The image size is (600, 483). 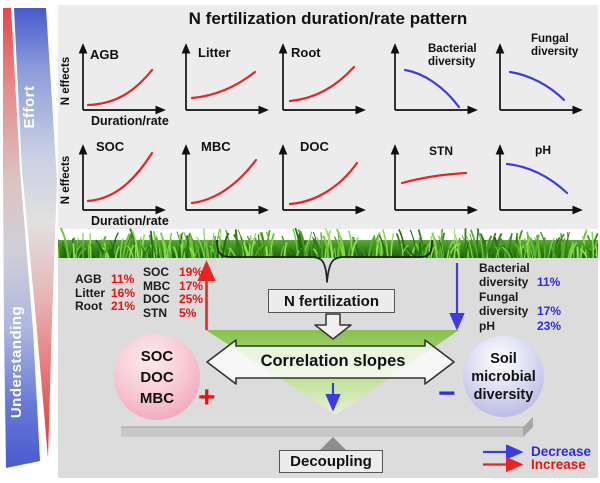 What do you see at coordinates (104, 54) in the screenshot?
I see `agb-label: AGB` at bounding box center [104, 54].